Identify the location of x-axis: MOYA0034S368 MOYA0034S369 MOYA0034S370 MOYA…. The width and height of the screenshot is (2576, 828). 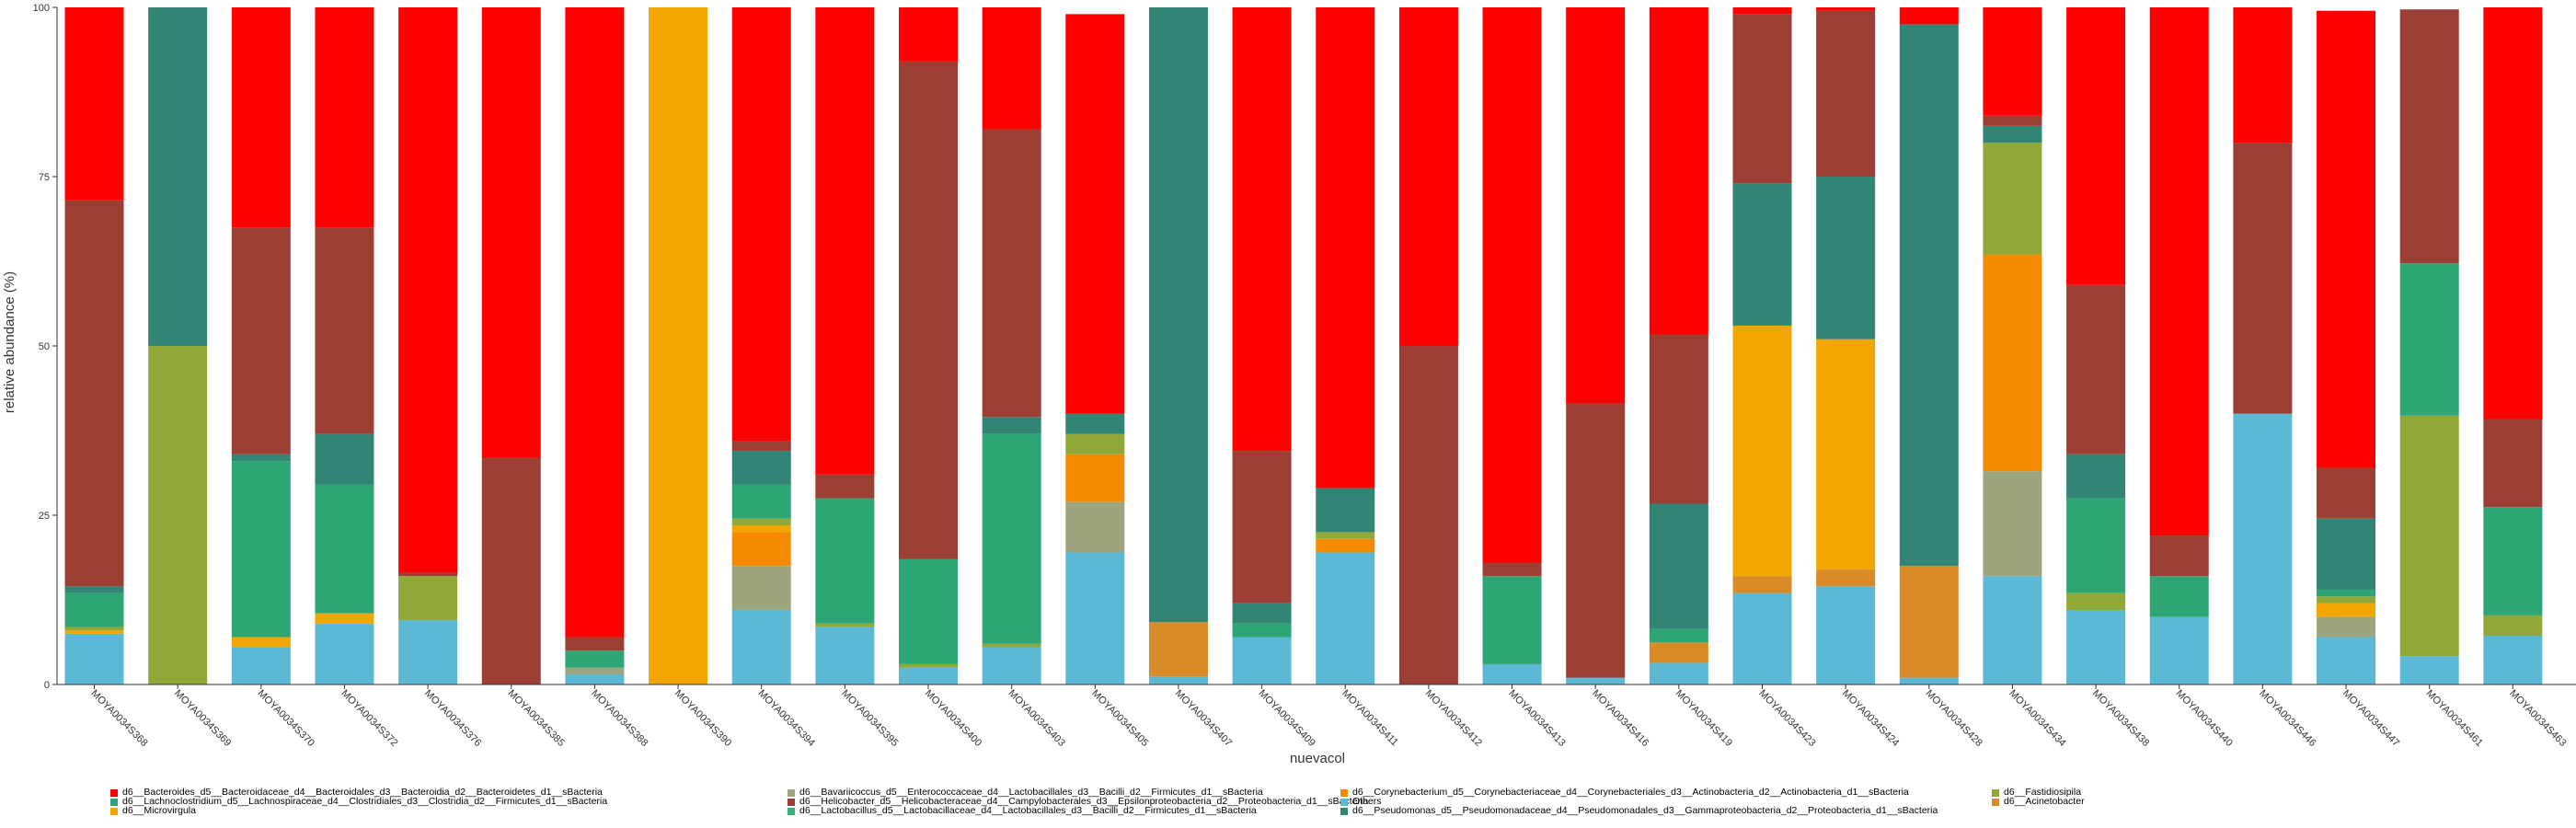
(1316, 716).